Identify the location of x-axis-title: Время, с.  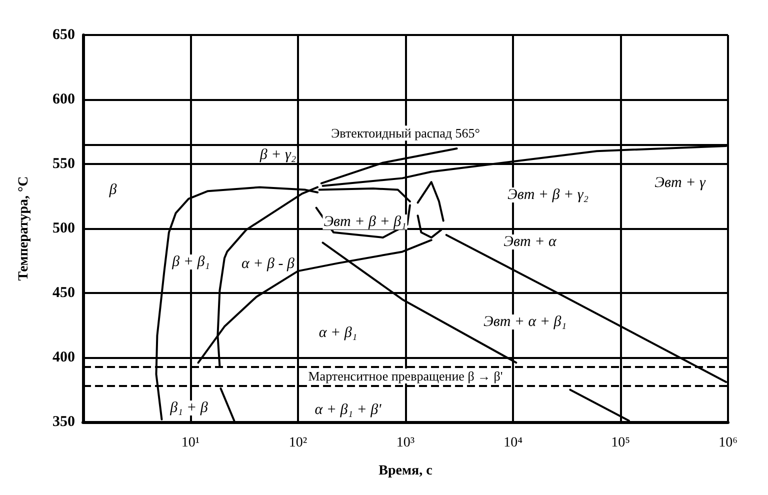
(405, 471).